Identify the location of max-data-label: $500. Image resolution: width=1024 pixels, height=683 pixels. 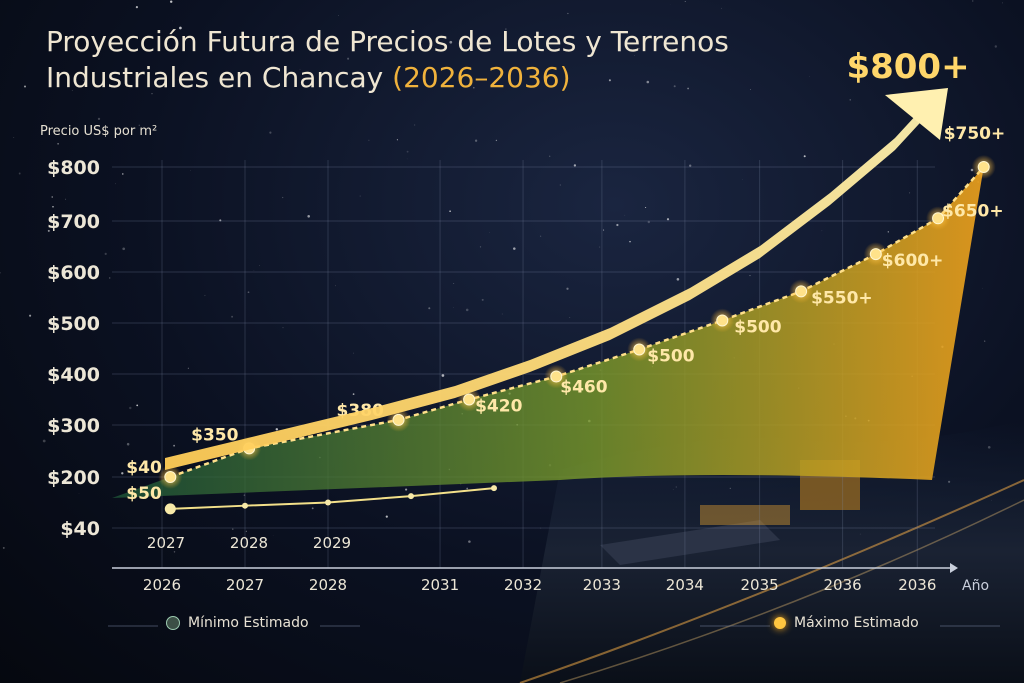
(757, 327).